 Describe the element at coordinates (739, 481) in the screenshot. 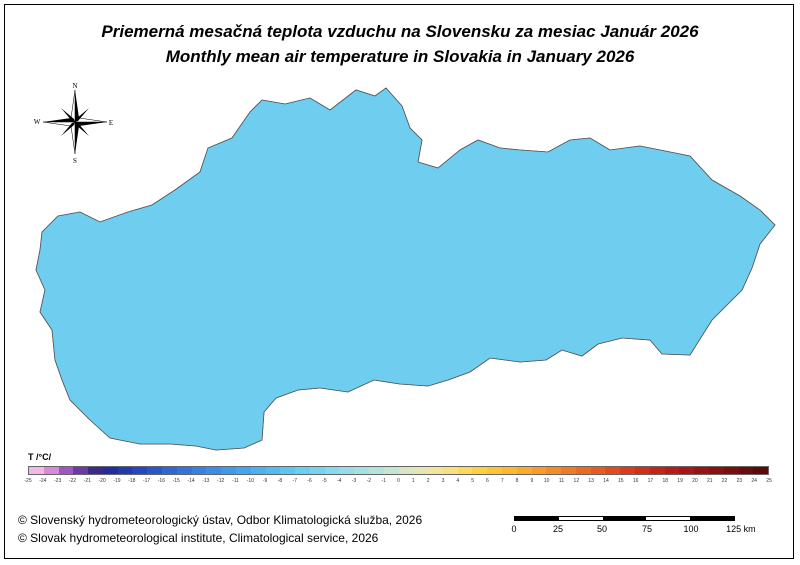

I see `legend-tick-label: 23` at that location.